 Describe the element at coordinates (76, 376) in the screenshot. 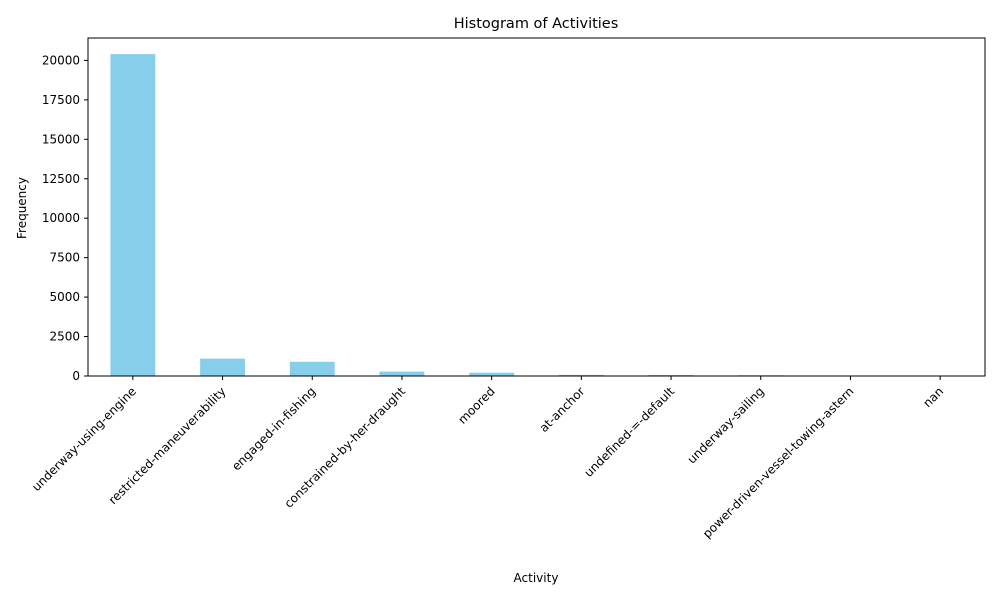

I see `y-tick-label: 0` at that location.